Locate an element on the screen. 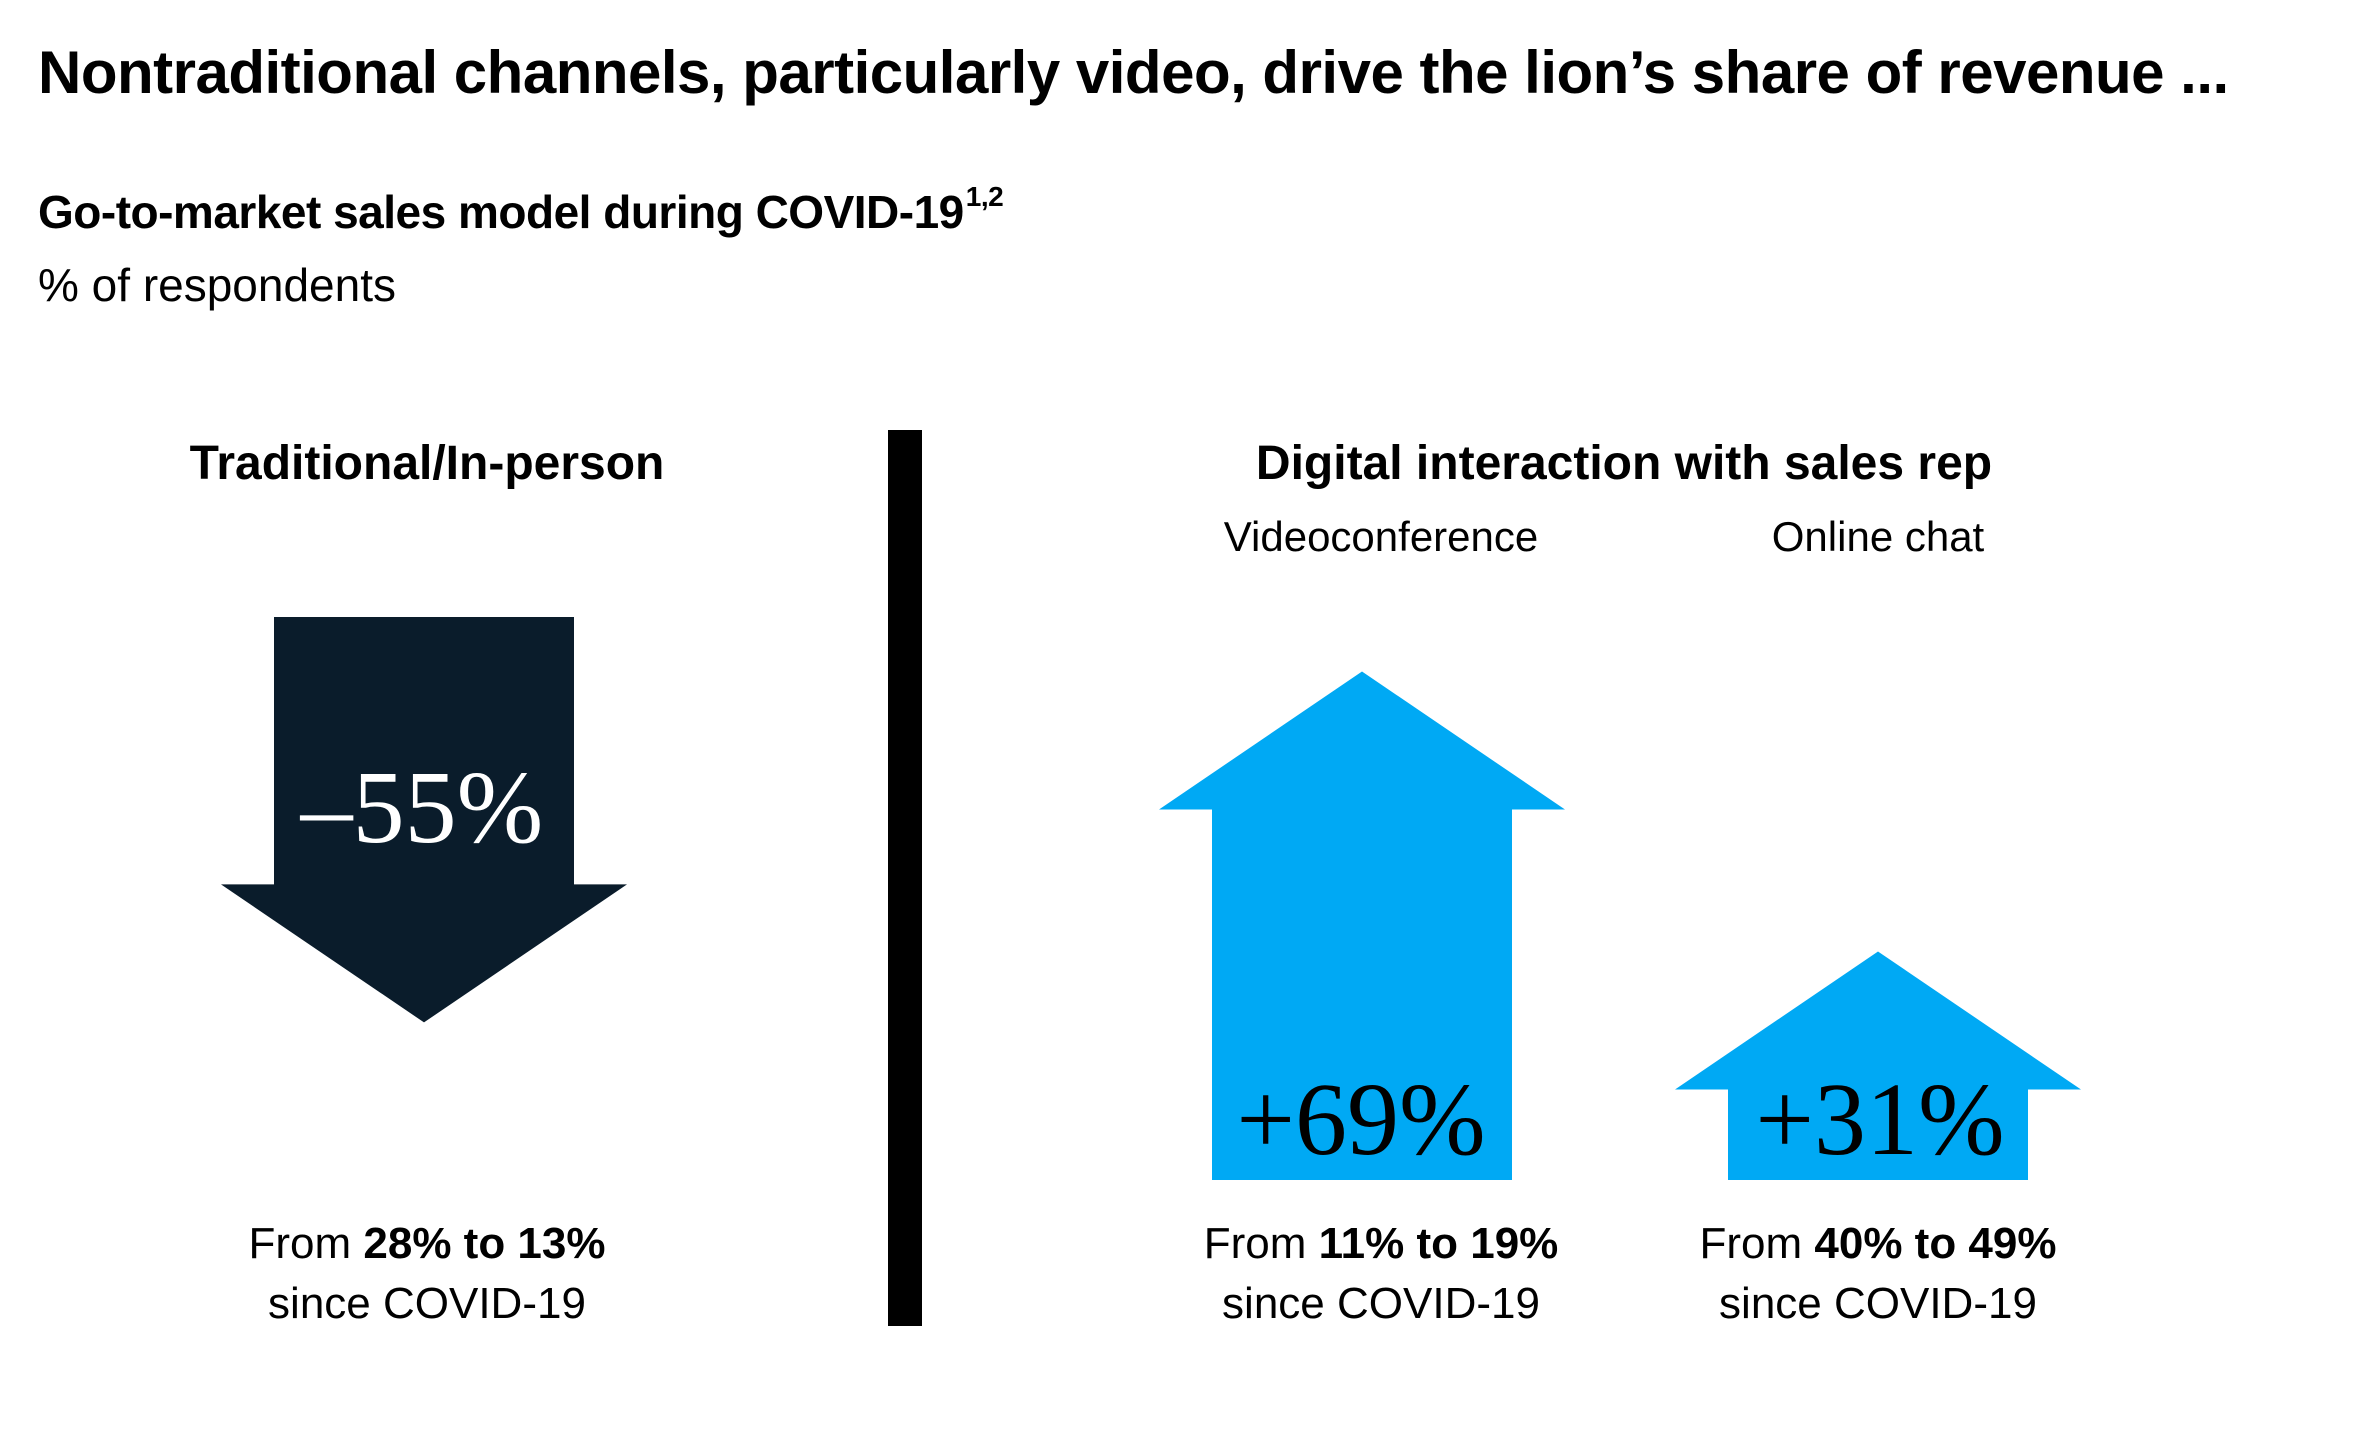  arrow-down-inperson is located at coordinates (424, 820).